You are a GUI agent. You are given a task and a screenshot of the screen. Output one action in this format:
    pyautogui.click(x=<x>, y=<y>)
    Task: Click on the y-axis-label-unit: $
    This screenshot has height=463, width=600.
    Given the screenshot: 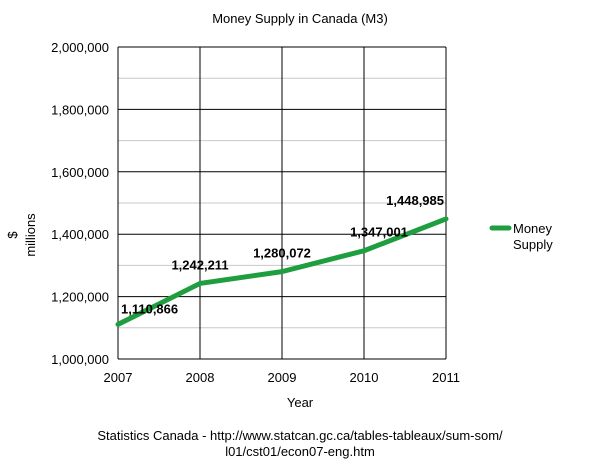 What is the action you would take?
    pyautogui.click(x=12, y=235)
    